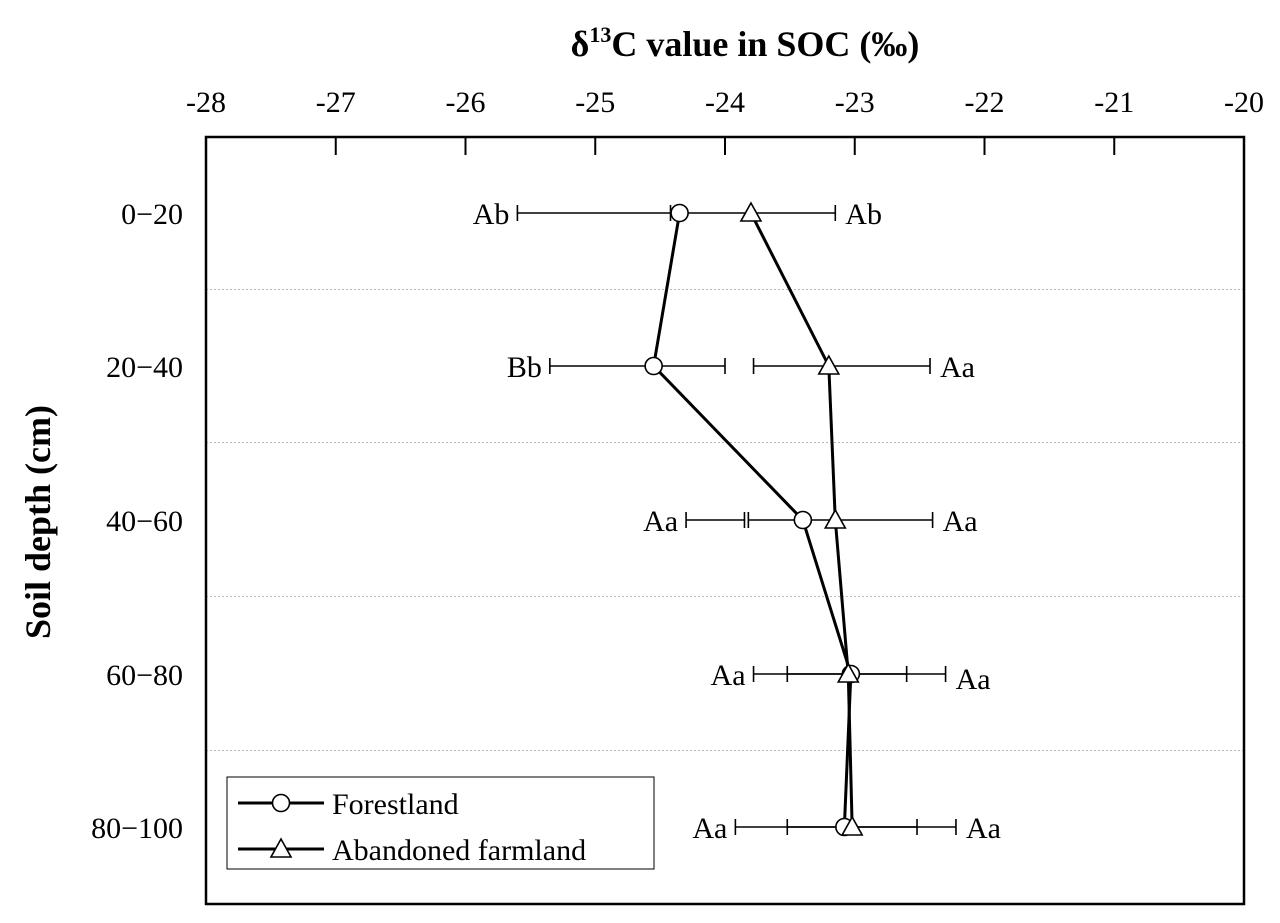 The height and width of the screenshot is (923, 1280). What do you see at coordinates (725, 120) in the screenshot?
I see `x-ticks: -28 -27 -26 -25 -24 -23 -22 -21 -20` at bounding box center [725, 120].